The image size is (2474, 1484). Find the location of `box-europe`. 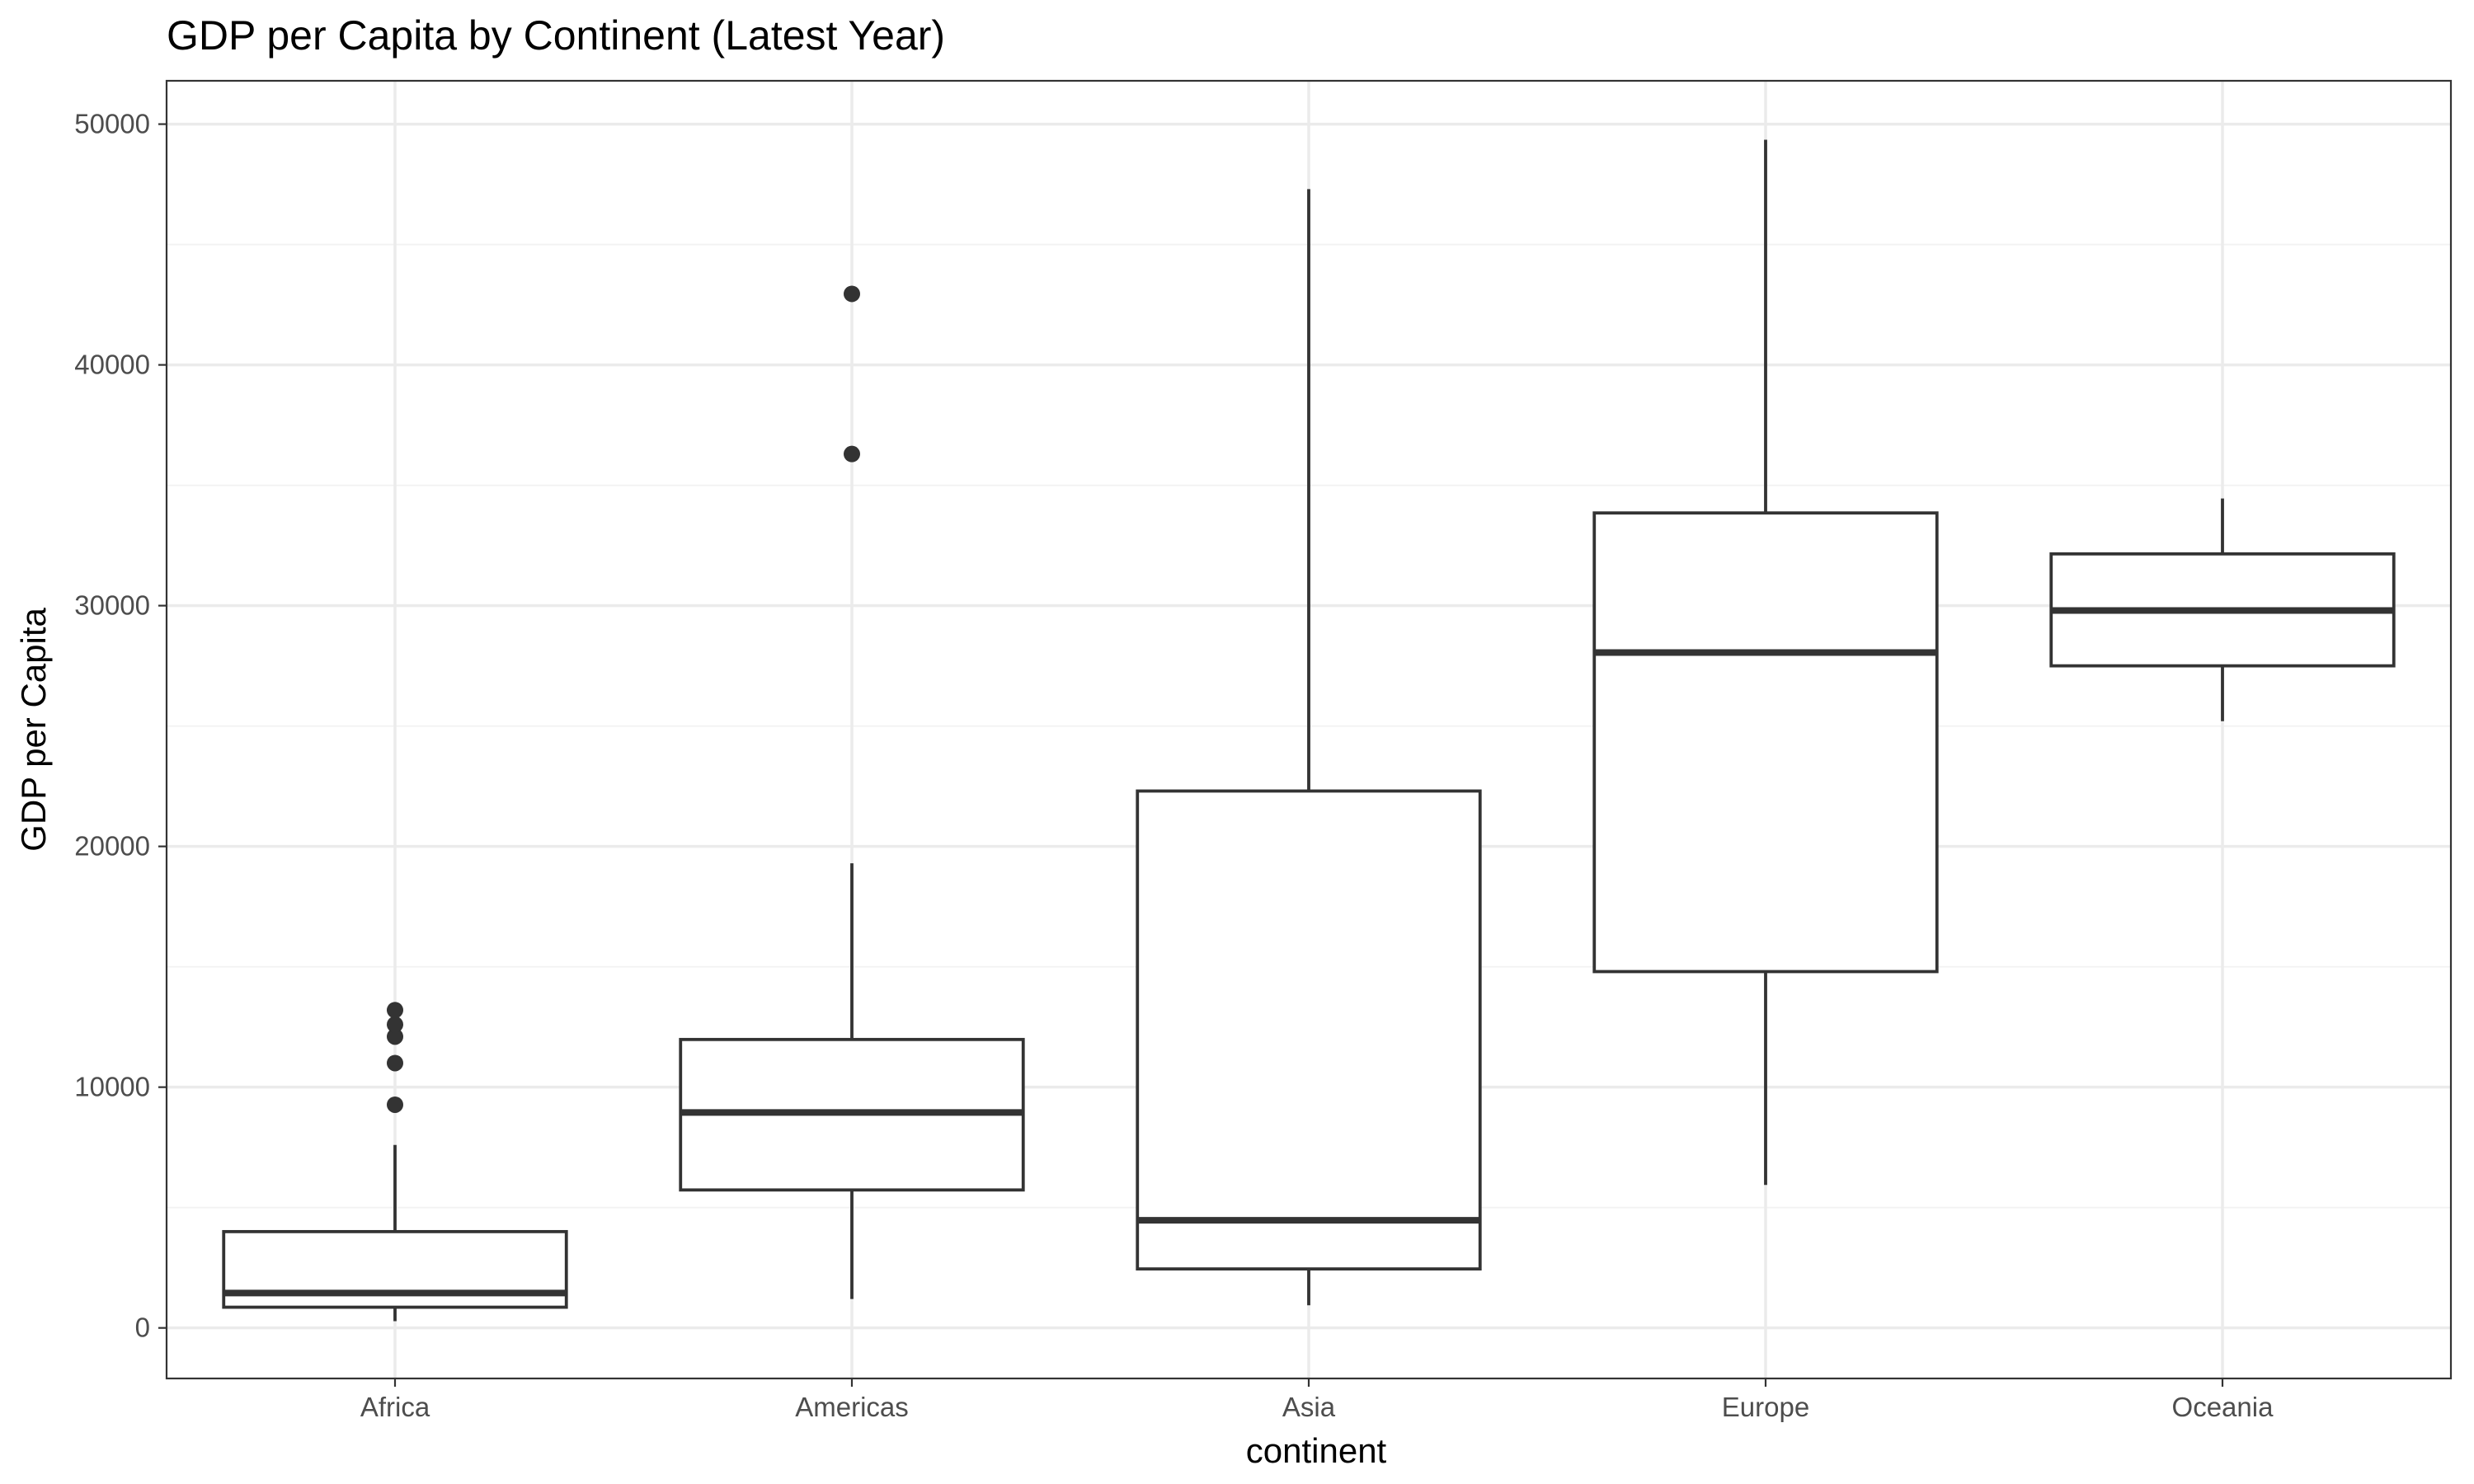

box-europe is located at coordinates (1765, 662).